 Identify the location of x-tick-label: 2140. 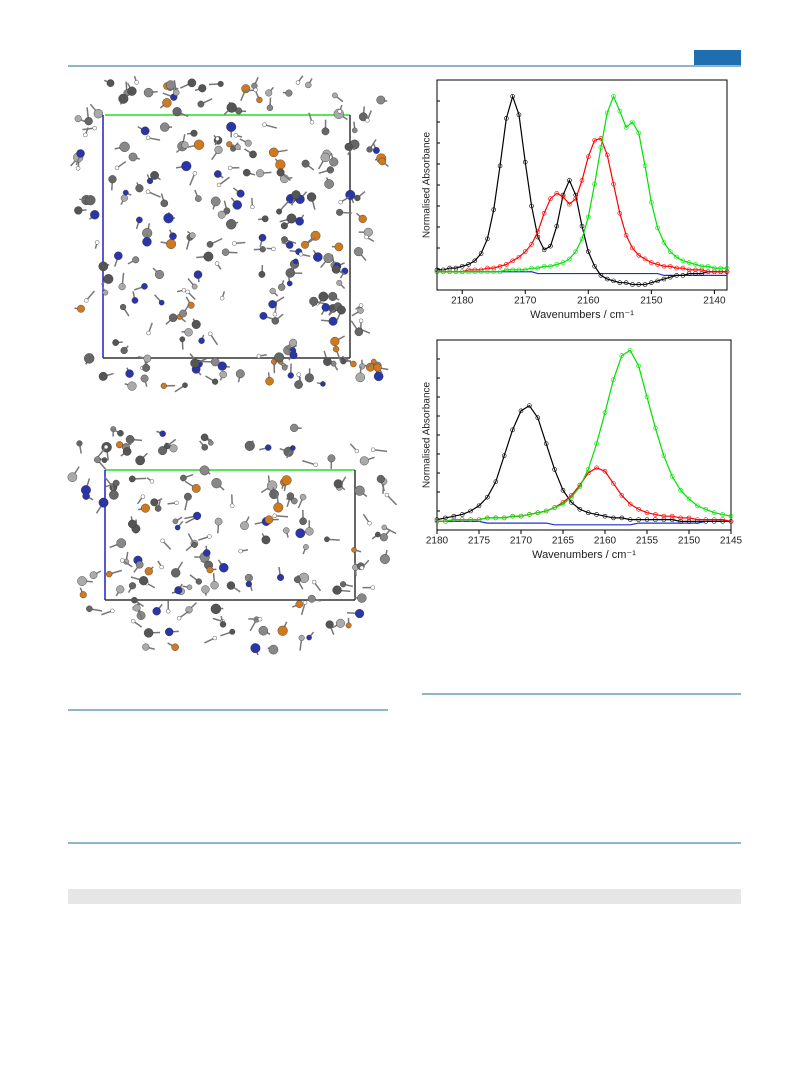
(714, 301).